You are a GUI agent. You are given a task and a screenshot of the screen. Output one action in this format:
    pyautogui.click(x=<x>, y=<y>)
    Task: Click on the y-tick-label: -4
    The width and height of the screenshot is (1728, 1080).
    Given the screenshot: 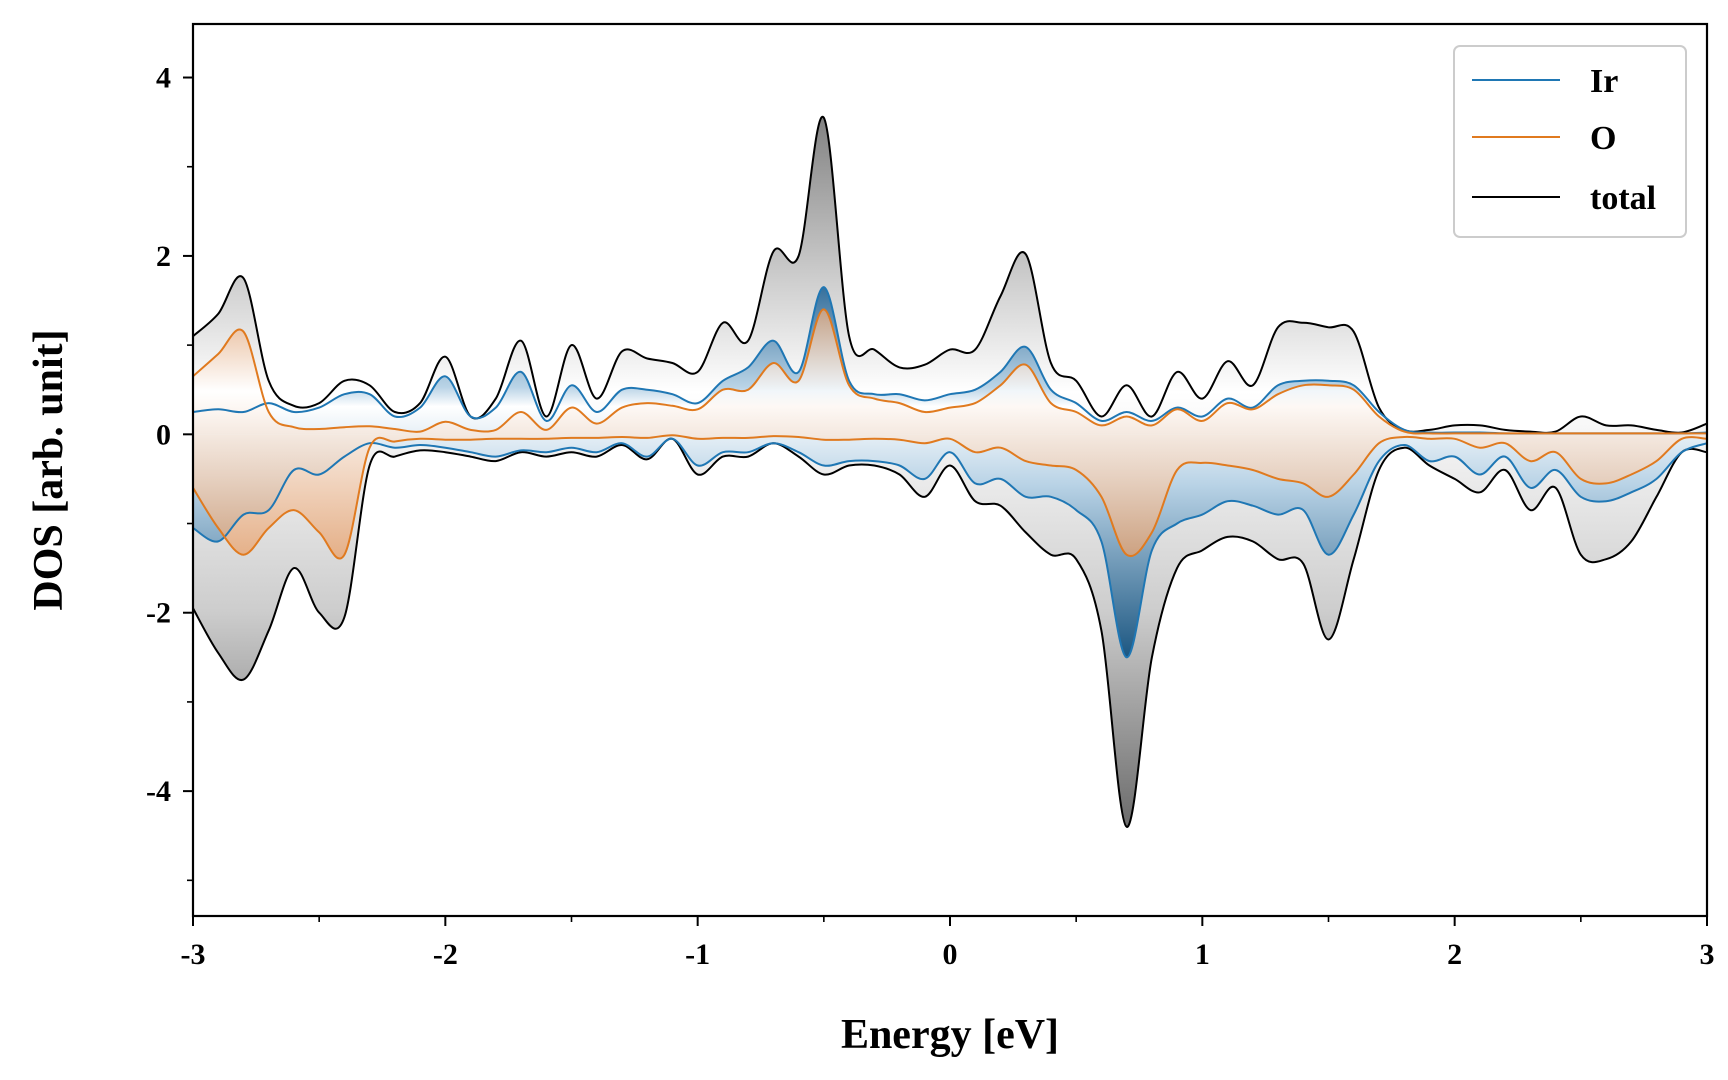 What is the action you would take?
    pyautogui.click(x=158, y=791)
    